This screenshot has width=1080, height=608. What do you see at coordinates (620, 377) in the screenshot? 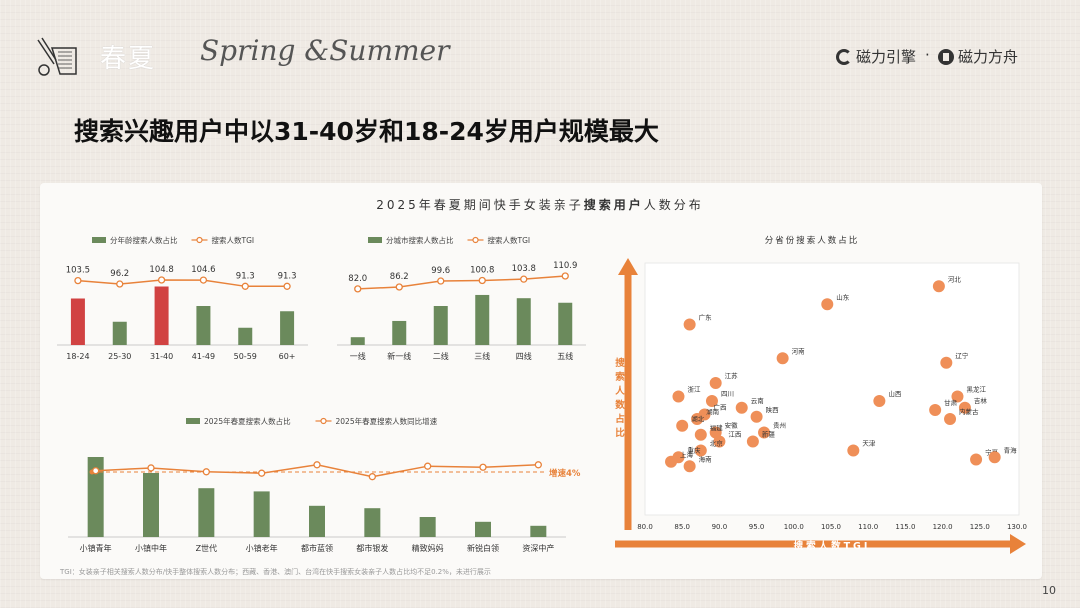
I see `y-axis-label-char: 索` at bounding box center [620, 377].